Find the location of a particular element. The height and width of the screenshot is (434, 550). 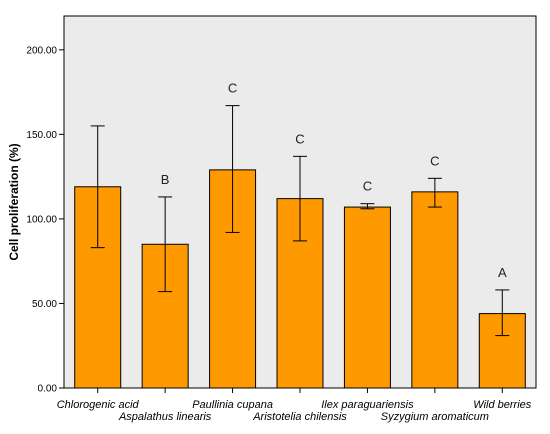

y-axis: 0.00 50.00 100.00 150.00 200.00 is located at coordinates (45, 220).